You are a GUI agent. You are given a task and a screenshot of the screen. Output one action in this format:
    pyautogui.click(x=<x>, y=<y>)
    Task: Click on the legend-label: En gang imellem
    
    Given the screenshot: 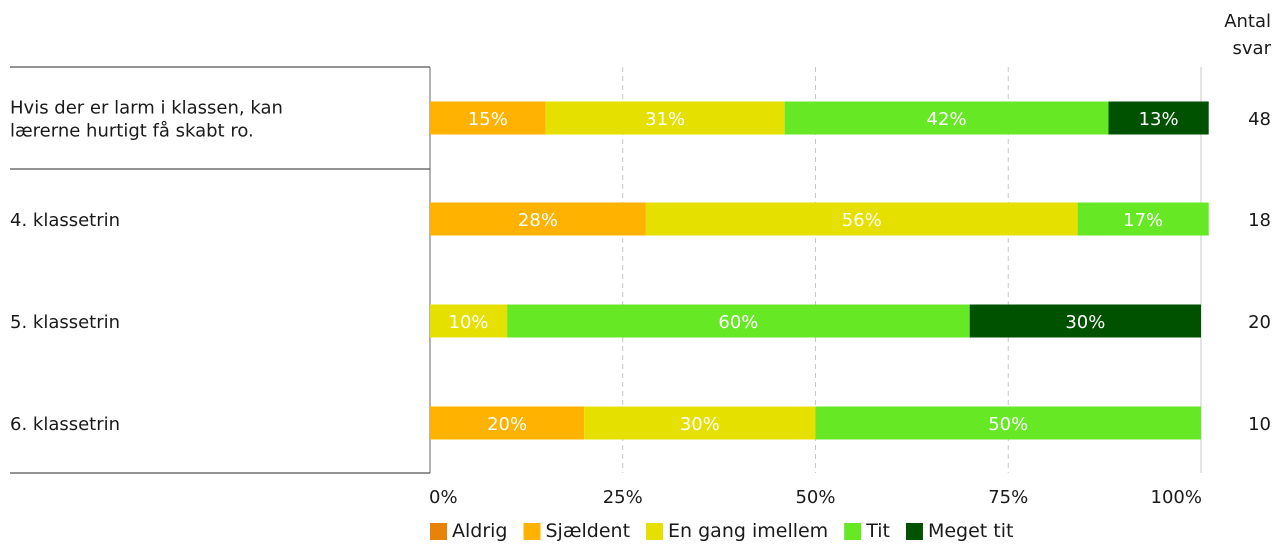 What is the action you would take?
    pyautogui.click(x=748, y=531)
    